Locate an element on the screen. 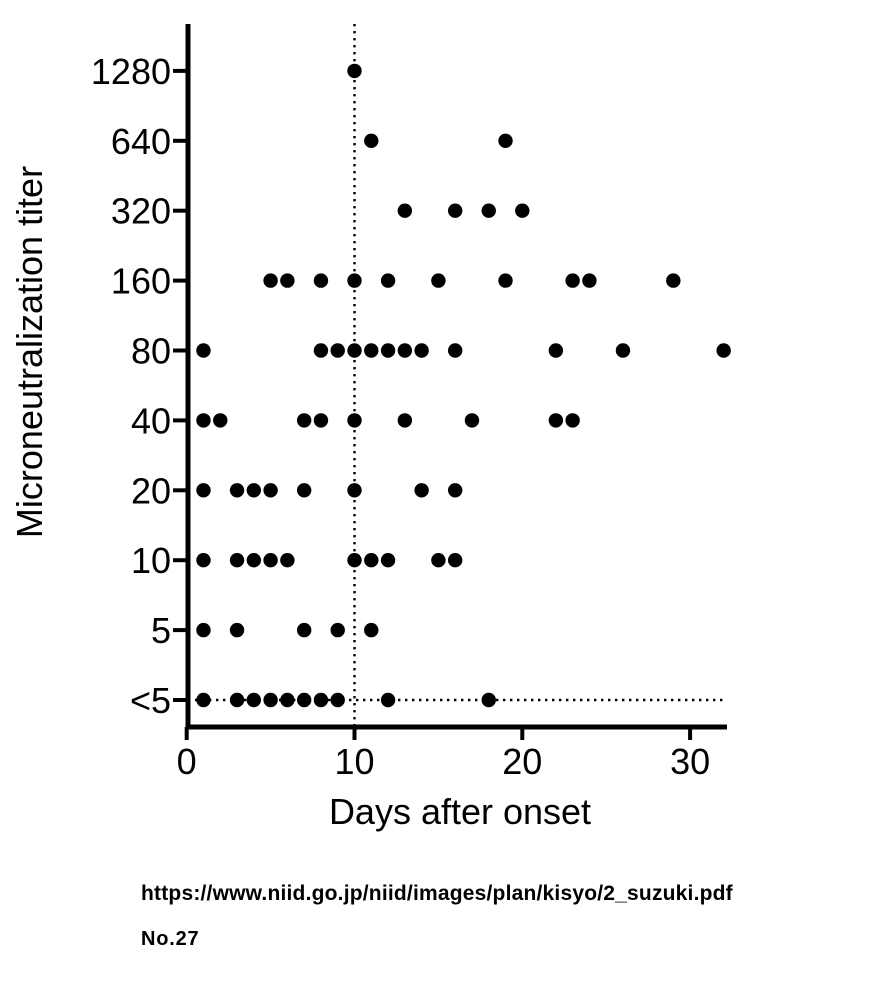 This screenshot has width=889, height=991. page-number: No.27 is located at coordinates (170, 939).